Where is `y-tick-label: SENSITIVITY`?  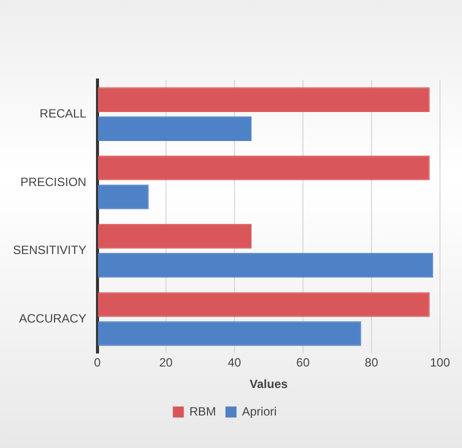
y-tick-label: SENSITIVITY is located at coordinates (49, 250).